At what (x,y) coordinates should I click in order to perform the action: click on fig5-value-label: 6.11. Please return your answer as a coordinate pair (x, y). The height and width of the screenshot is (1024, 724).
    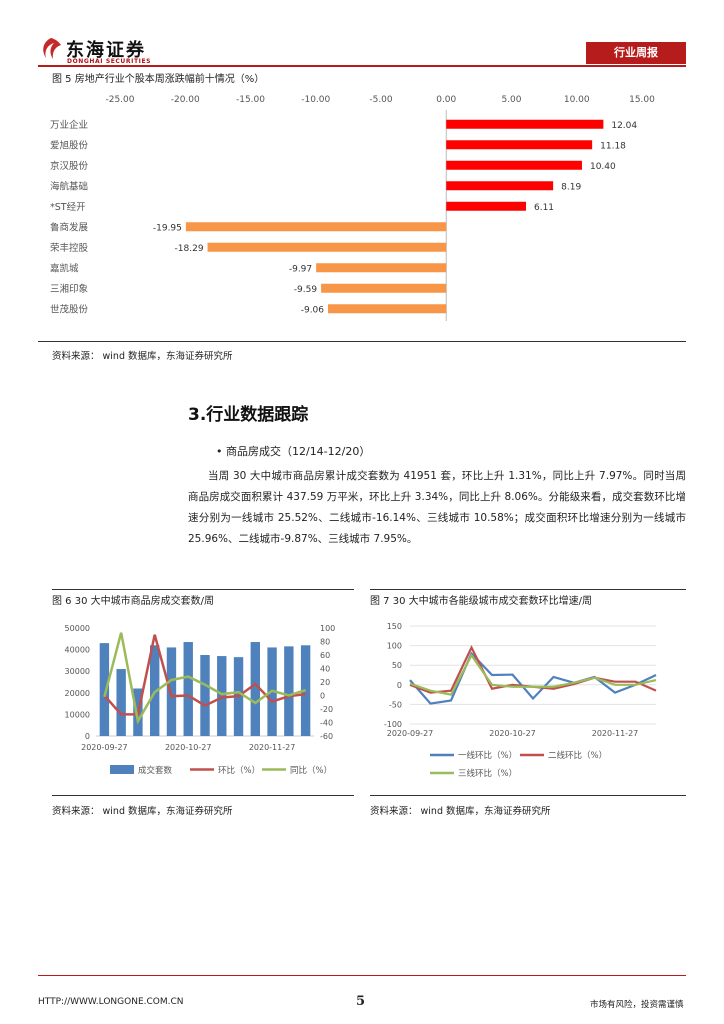
    Looking at the image, I should click on (544, 208).